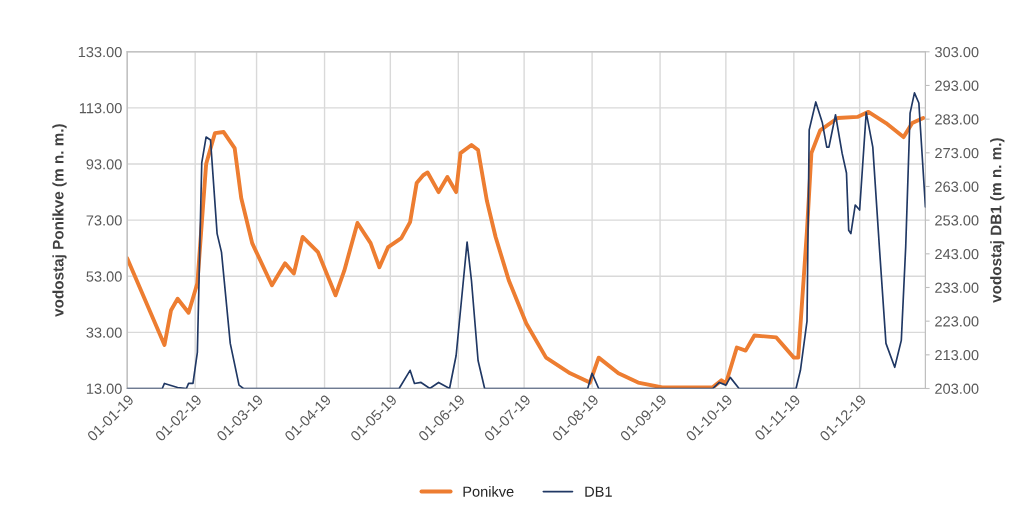 The height and width of the screenshot is (518, 1034). Describe the element at coordinates (100, 108) in the screenshot. I see `y-tick-label: 113.00` at that location.